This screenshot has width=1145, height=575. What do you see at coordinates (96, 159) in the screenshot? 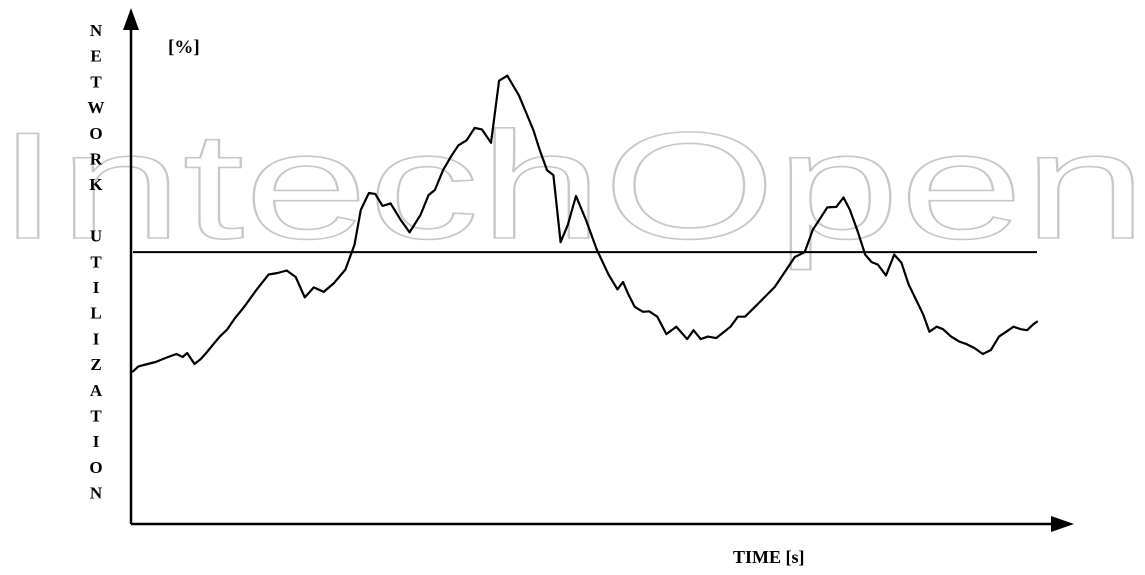
I see `y-axis-label-letter: R` at bounding box center [96, 159].